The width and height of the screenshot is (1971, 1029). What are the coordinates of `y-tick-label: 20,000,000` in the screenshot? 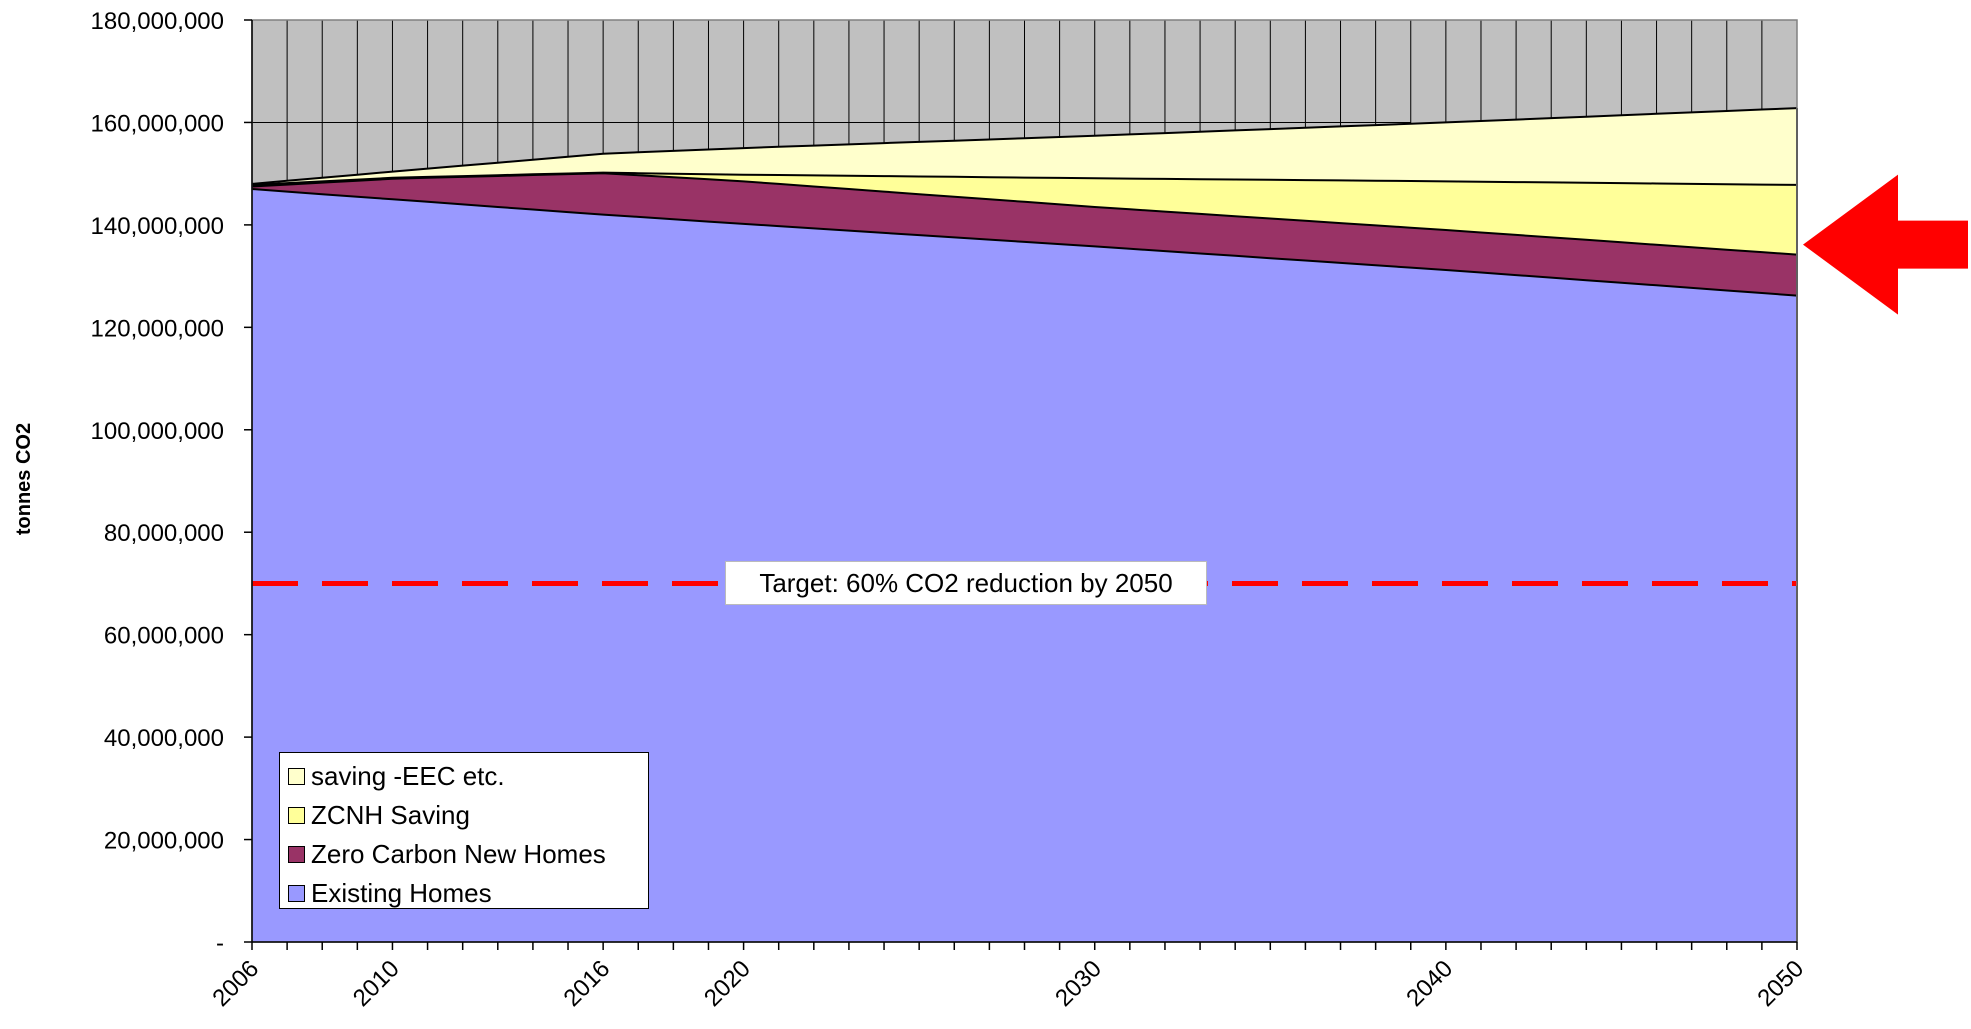 It's located at (164, 841).